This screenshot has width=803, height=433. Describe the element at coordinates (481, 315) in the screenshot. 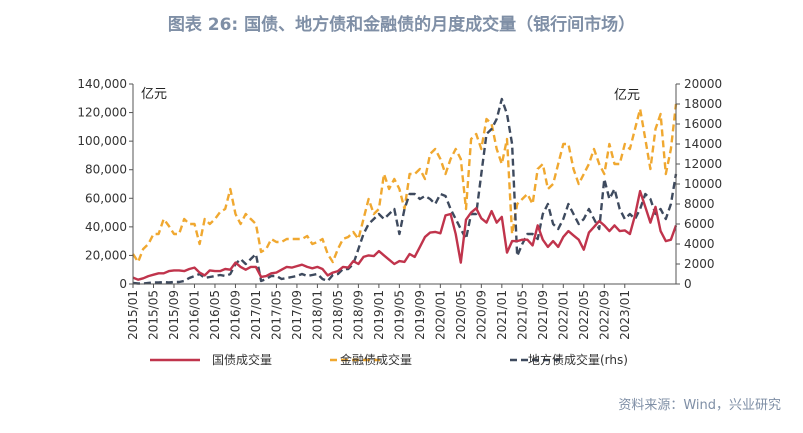

I see `x-tick-label: 2020/09` at that location.